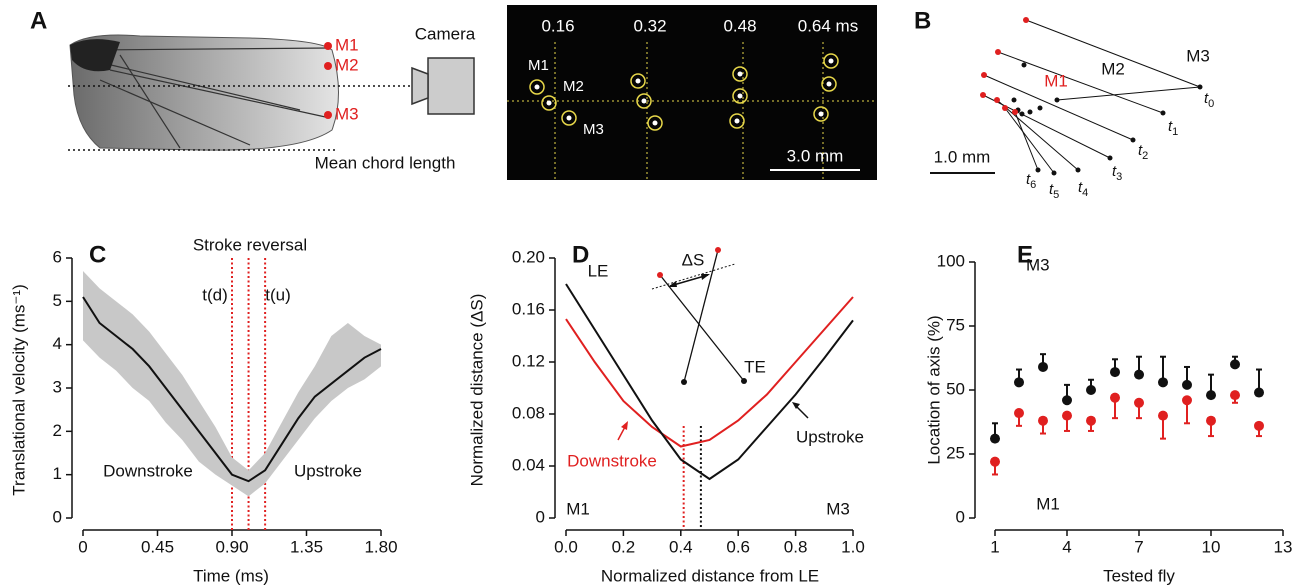  Describe the element at coordinates (573, 86) in the screenshot. I see `photo-marker-label: M2` at that location.